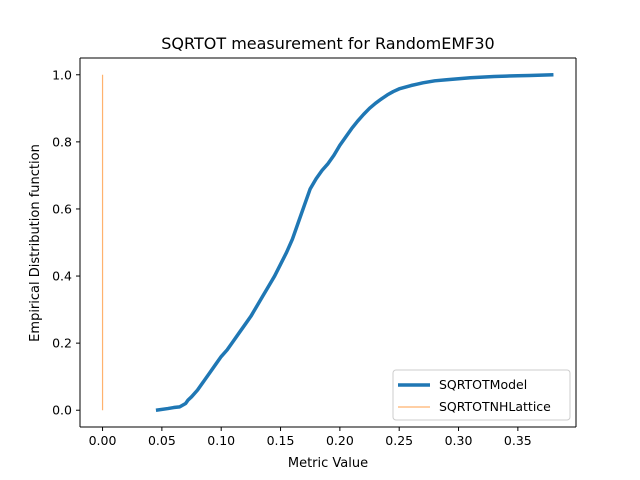  I want to click on legend-label-sqrtotnhlattice: SQRTOTNHLattice, so click(495, 406).